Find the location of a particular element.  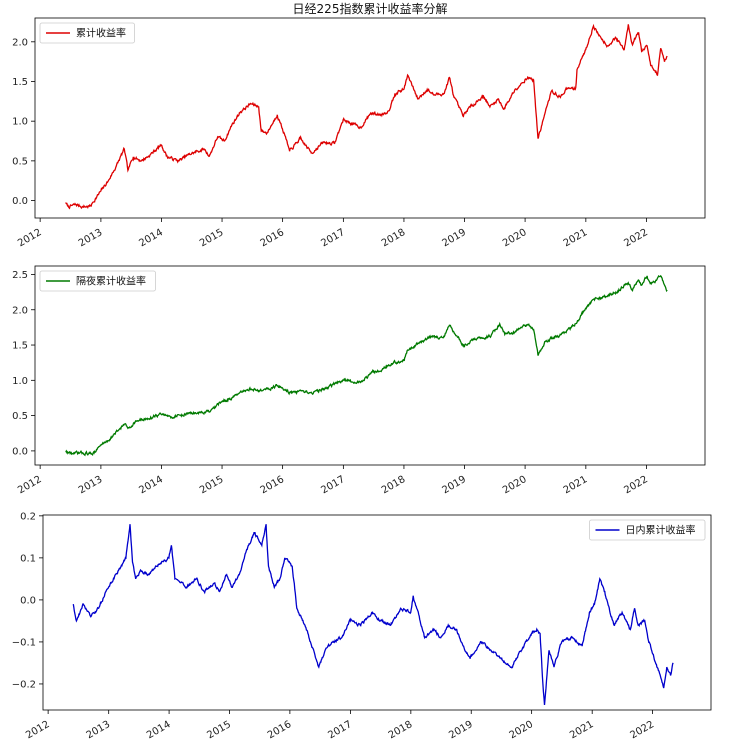

legend: 累计收益率 is located at coordinates (87, 33).